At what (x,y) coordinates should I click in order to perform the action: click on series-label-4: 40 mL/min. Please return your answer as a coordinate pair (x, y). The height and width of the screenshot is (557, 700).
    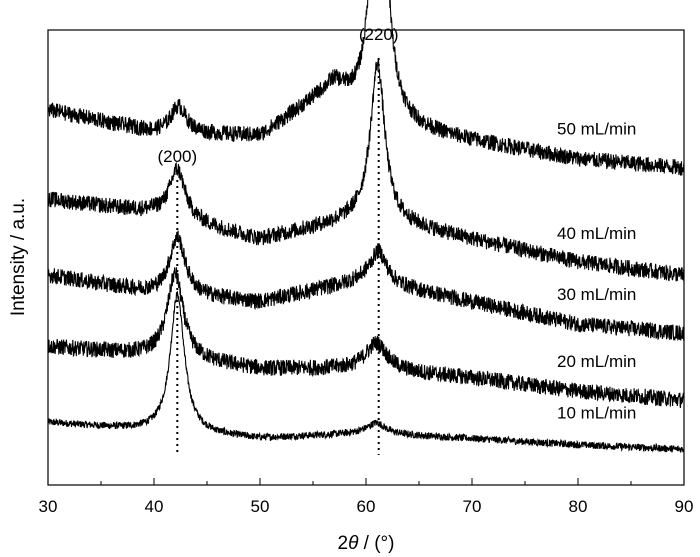
    Looking at the image, I should click on (596, 233).